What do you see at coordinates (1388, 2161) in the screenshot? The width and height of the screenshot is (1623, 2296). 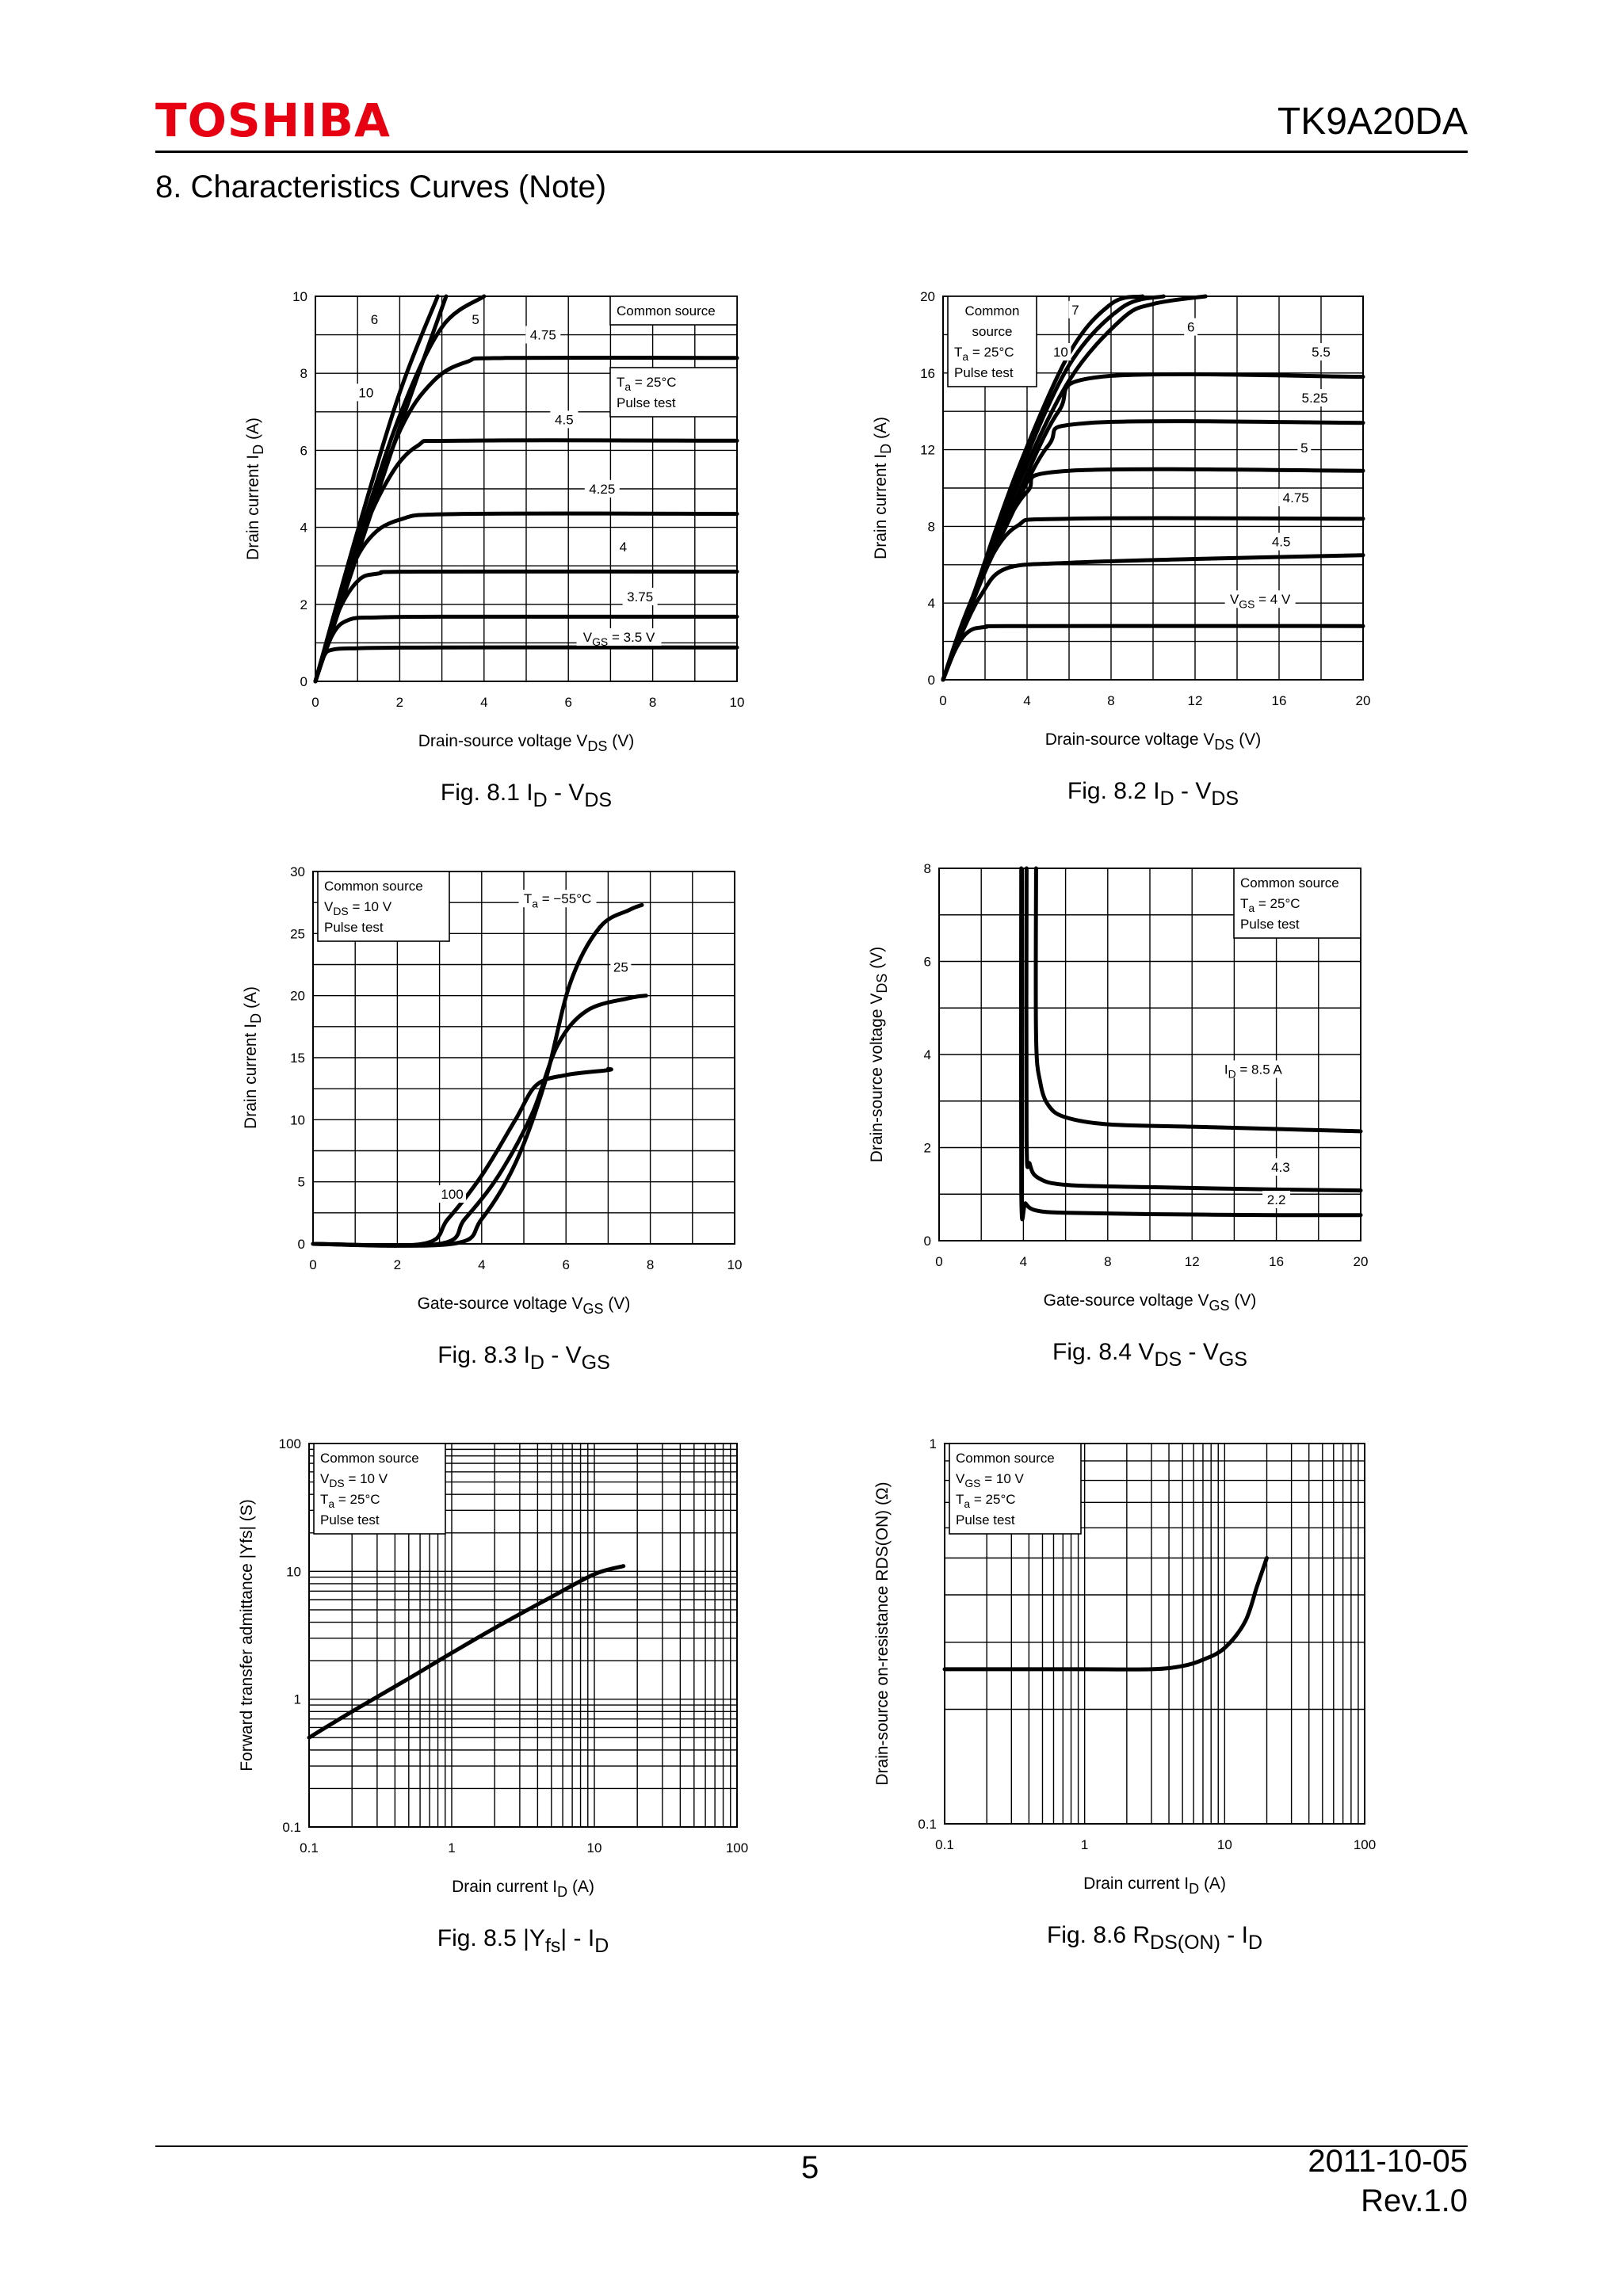 I see `footer-date: 2011-10-05` at bounding box center [1388, 2161].